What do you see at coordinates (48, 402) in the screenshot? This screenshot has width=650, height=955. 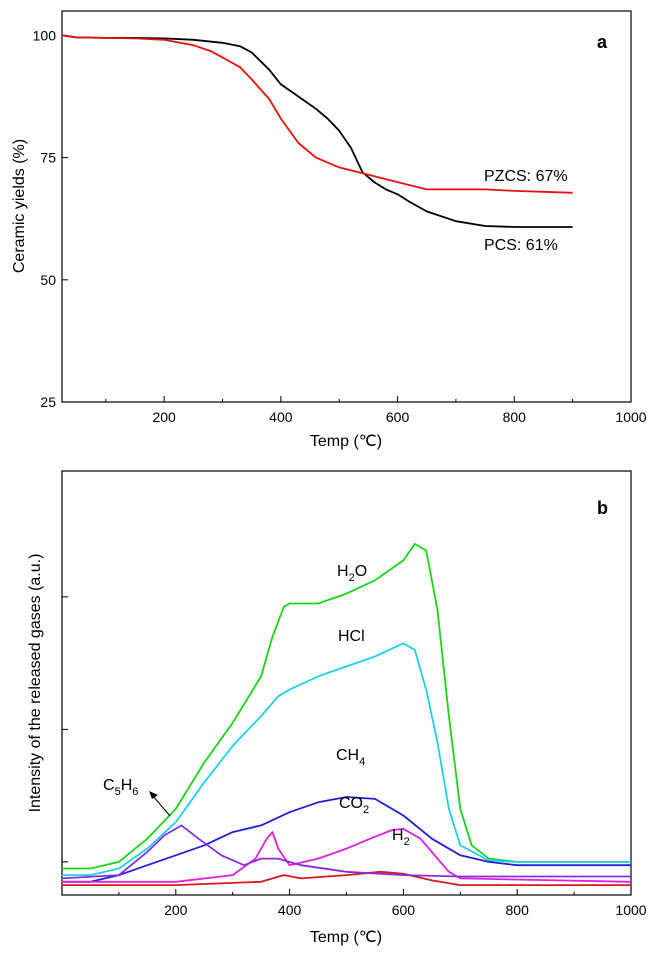 I see `y-tick-label: 25` at bounding box center [48, 402].